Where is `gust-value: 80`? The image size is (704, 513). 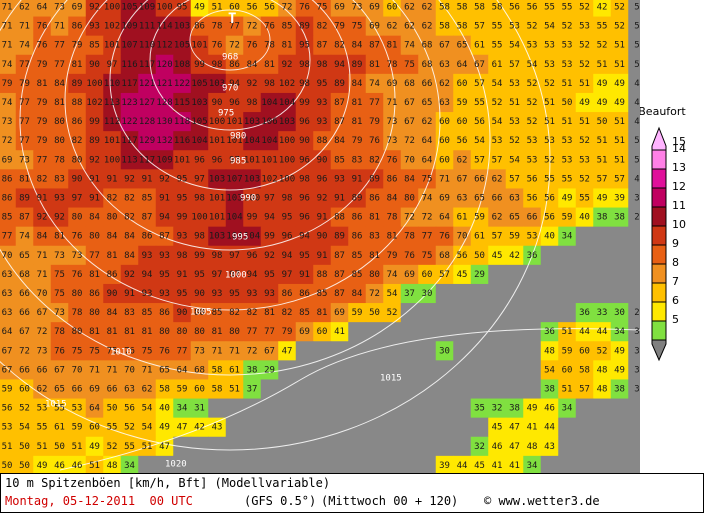
gust-value: 80 is located at coordinates (77, 294).